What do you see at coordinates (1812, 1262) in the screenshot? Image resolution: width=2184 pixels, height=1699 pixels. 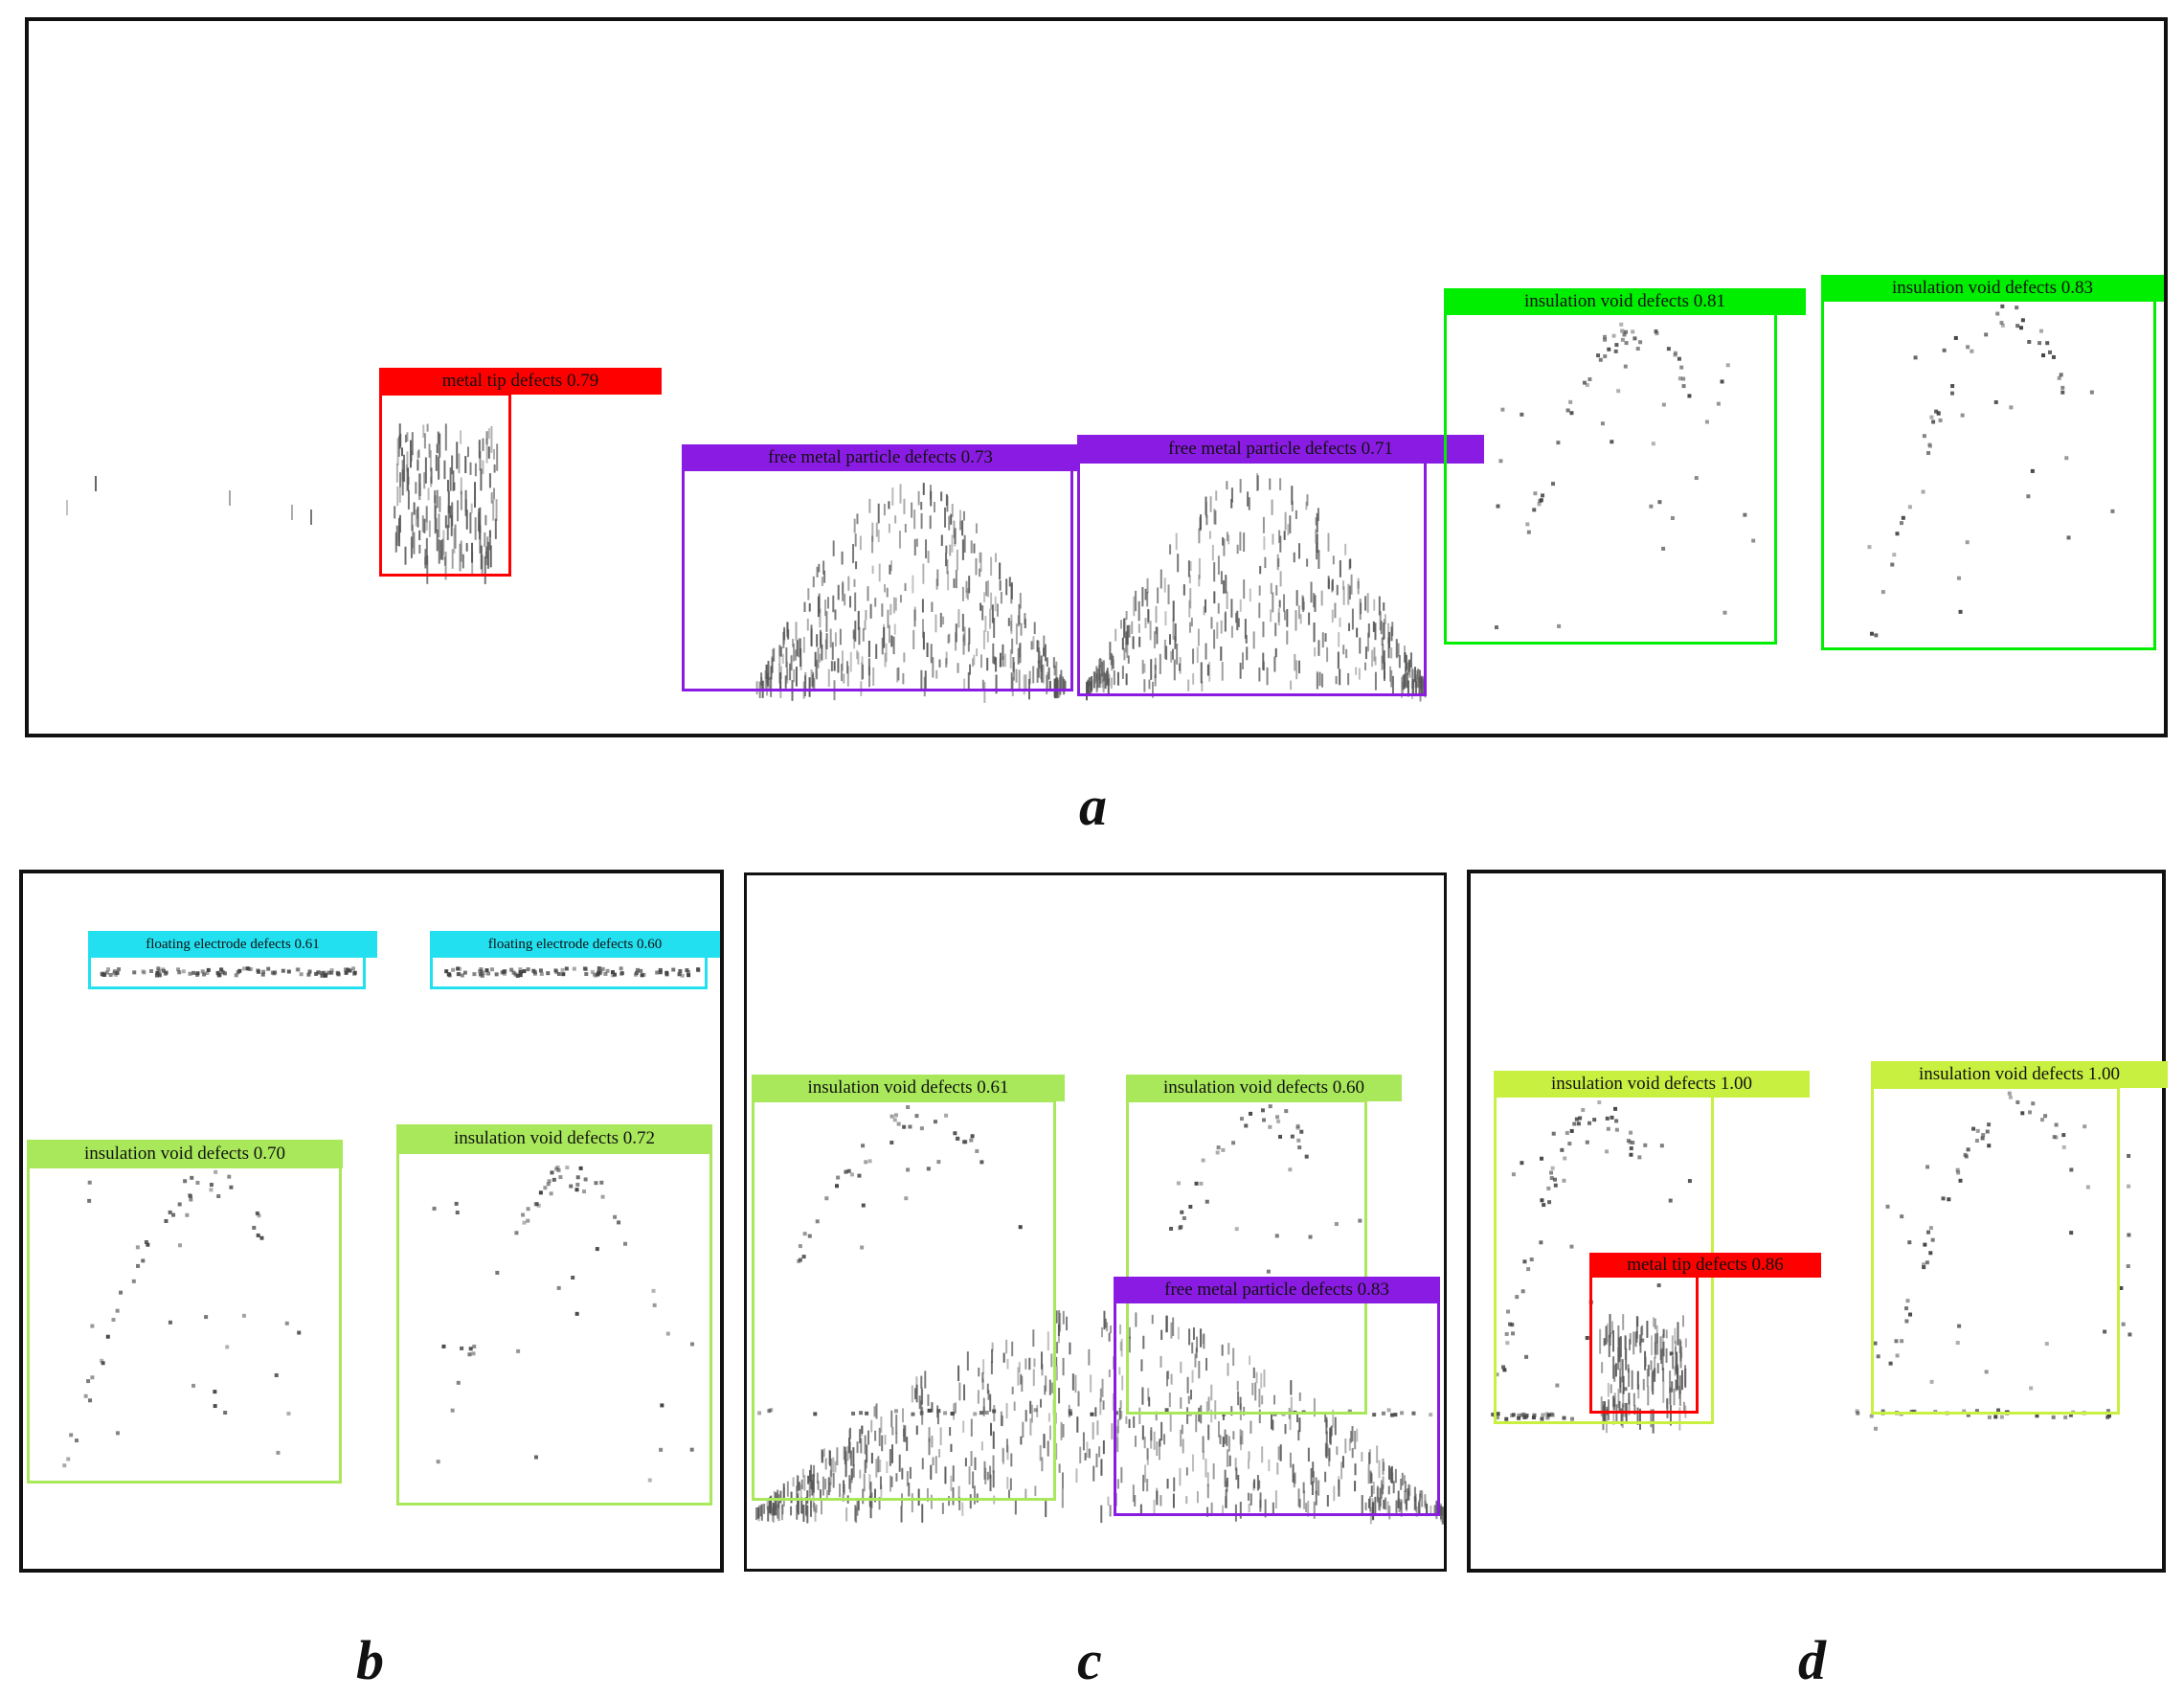 I see `scatter-layer-d` at bounding box center [1812, 1262].